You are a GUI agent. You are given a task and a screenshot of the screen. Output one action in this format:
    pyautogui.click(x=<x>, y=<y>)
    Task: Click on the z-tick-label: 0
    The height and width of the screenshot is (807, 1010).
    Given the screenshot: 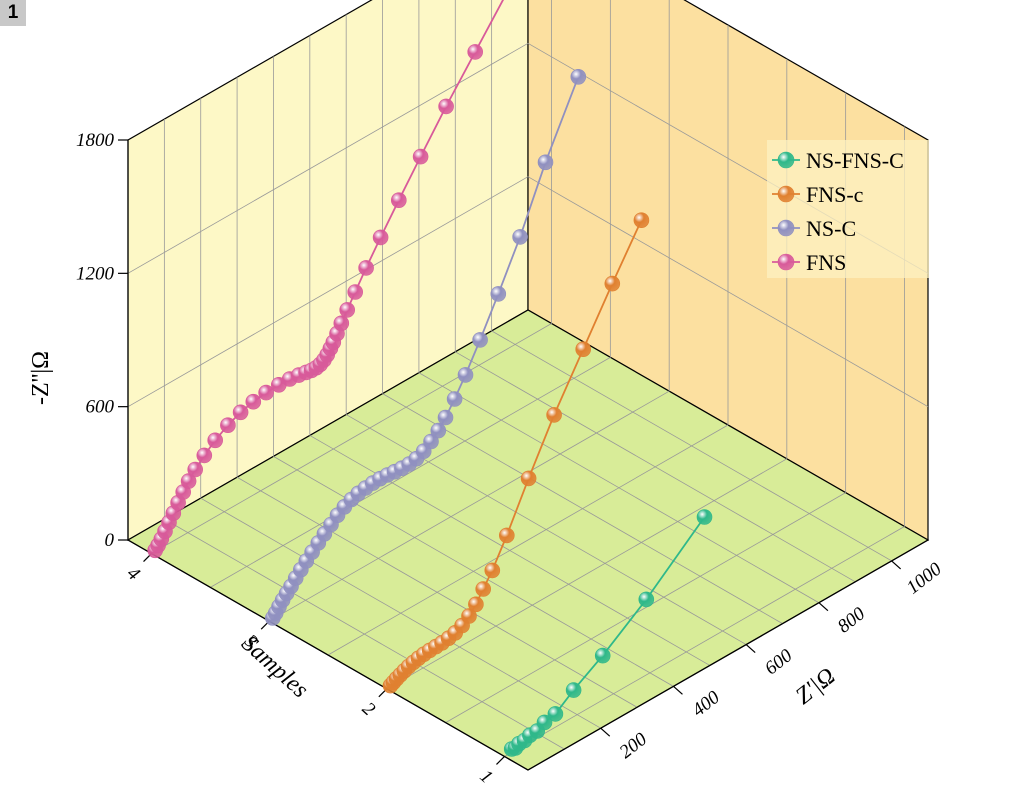 What is the action you would take?
    pyautogui.click(x=110, y=540)
    